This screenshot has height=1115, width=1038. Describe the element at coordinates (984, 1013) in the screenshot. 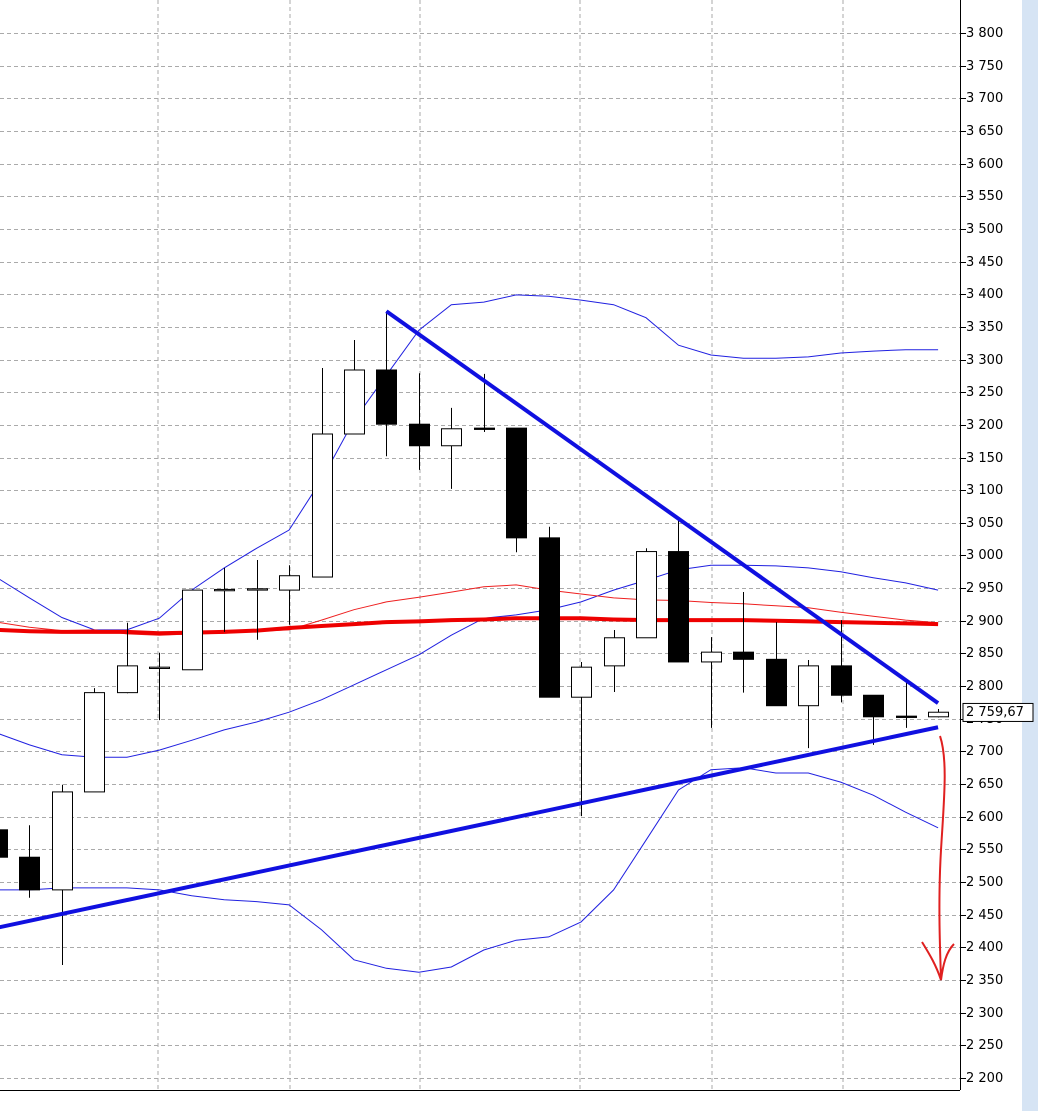

I see `y-tick-label: 2 300` at that location.